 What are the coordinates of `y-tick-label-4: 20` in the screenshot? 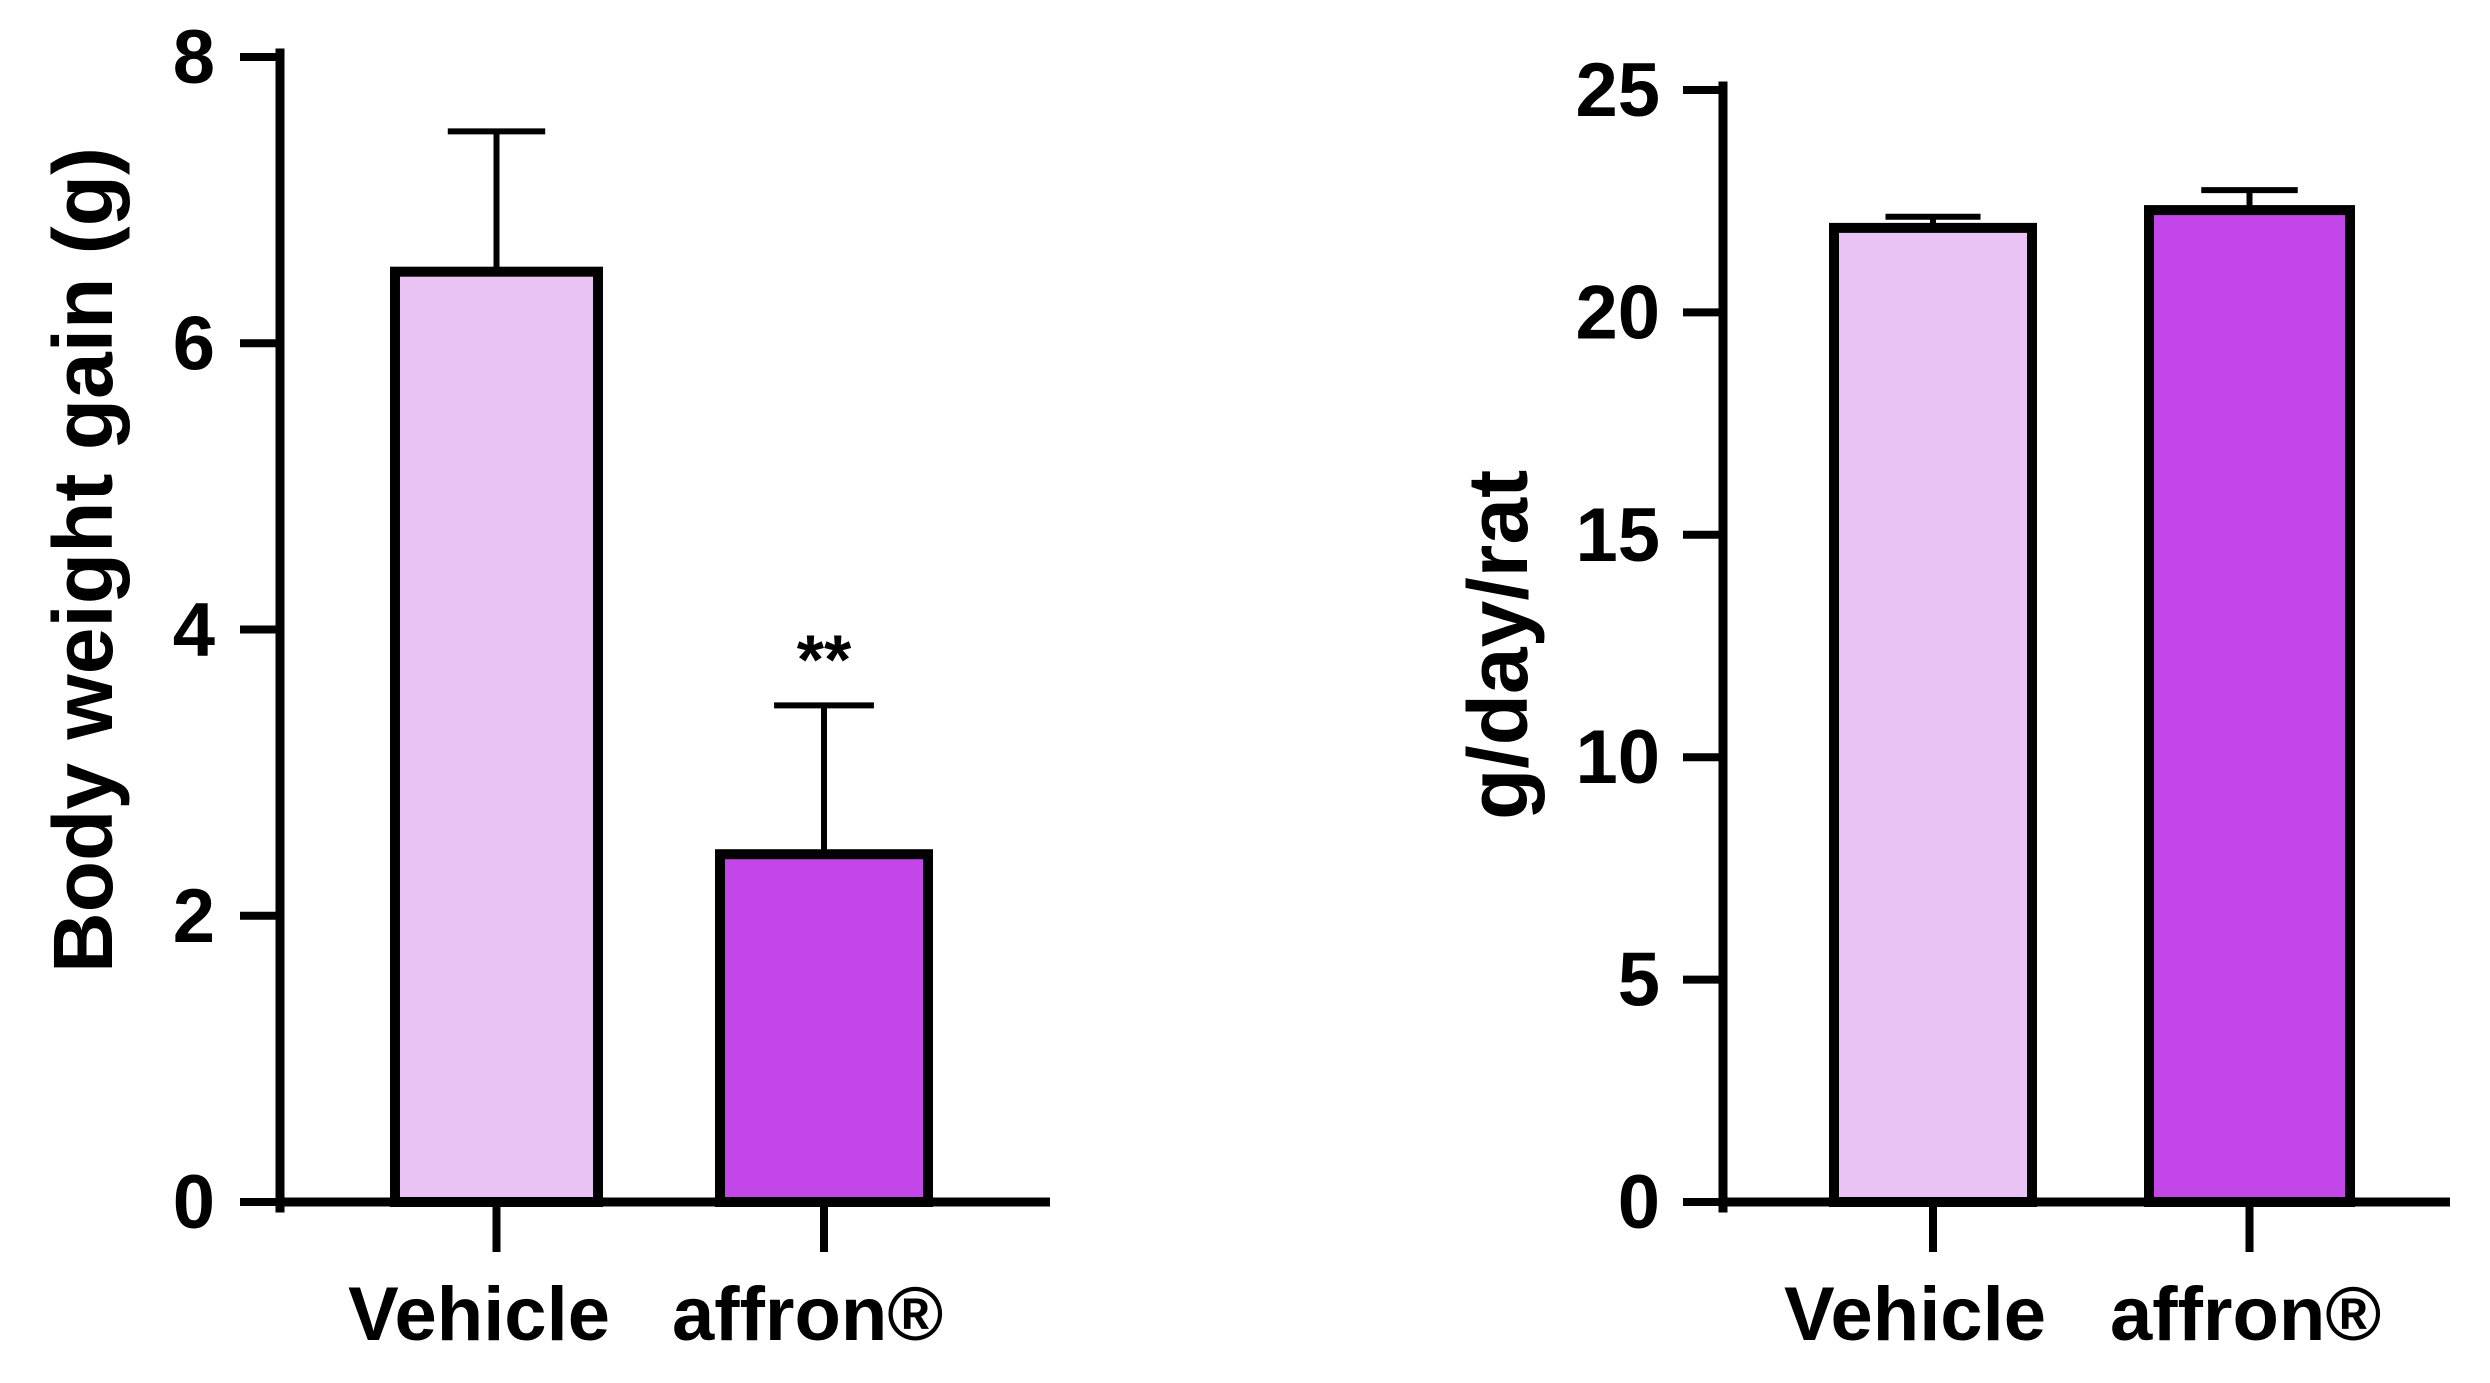 It's located at (1617, 312).